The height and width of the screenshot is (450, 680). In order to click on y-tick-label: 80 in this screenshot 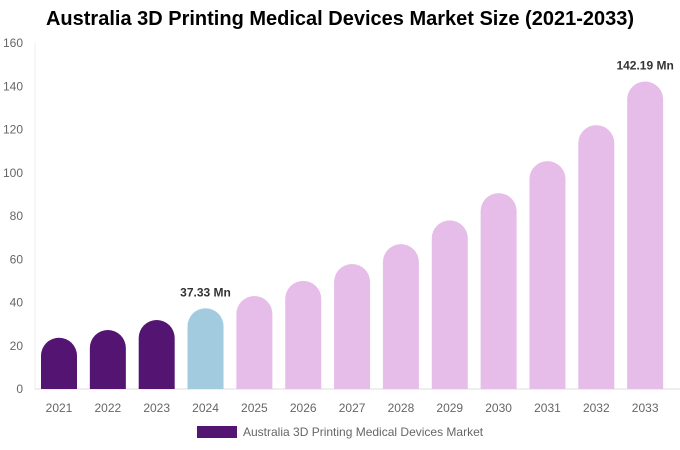, I will do `click(17, 216)`.